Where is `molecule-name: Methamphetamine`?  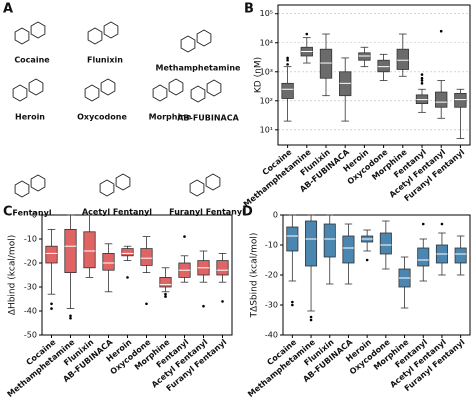 molecule-name: Methamphetamine is located at coordinates (198, 68).